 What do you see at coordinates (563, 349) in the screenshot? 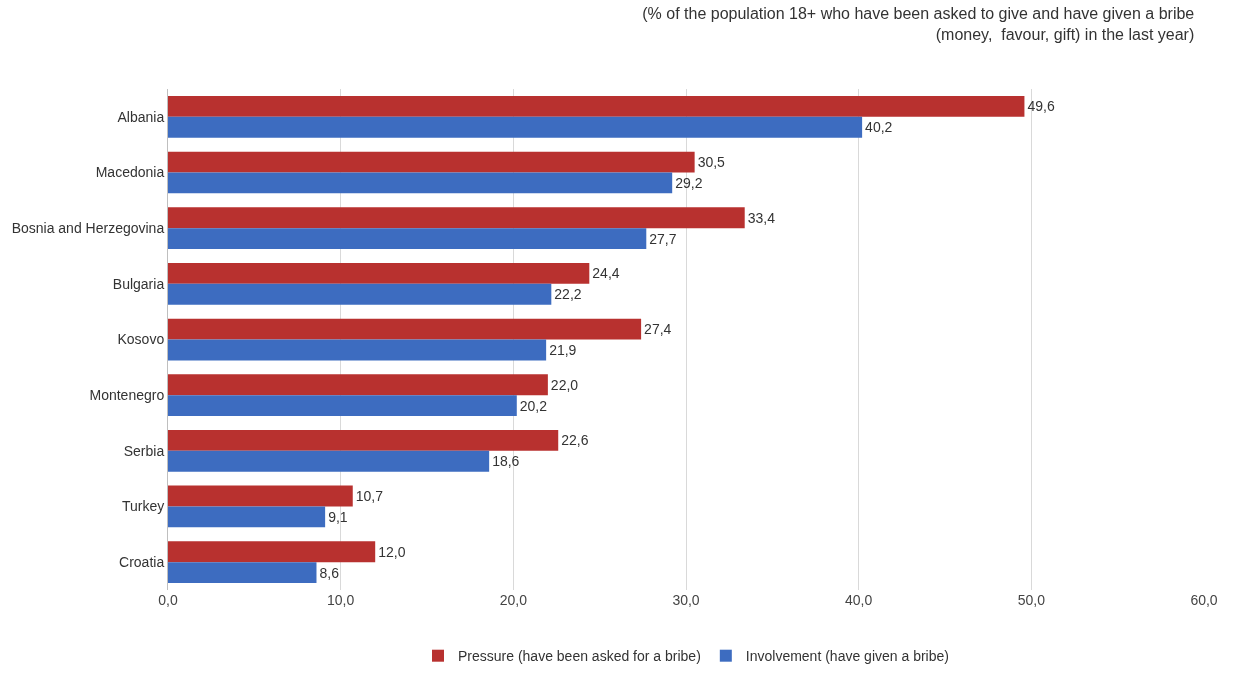
I see `data-label: 21,9` at bounding box center [563, 349].